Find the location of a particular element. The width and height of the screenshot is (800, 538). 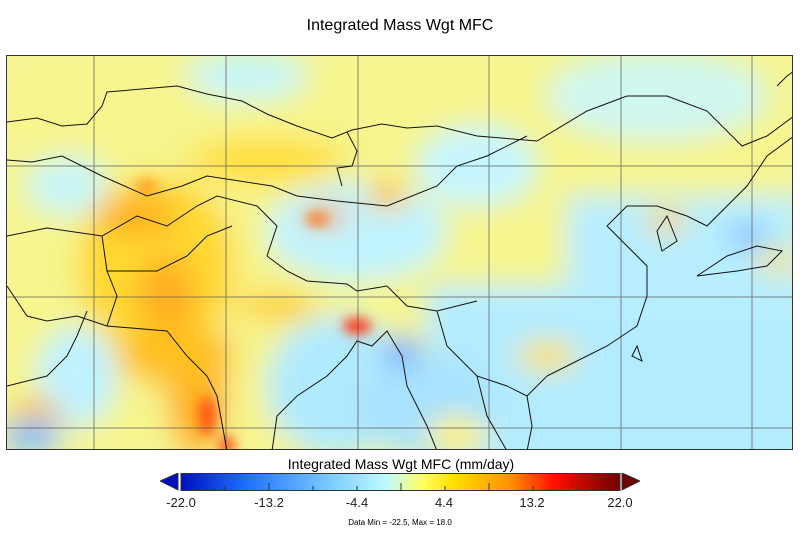

colorbar-tick-label: 13.2 is located at coordinates (532, 502).